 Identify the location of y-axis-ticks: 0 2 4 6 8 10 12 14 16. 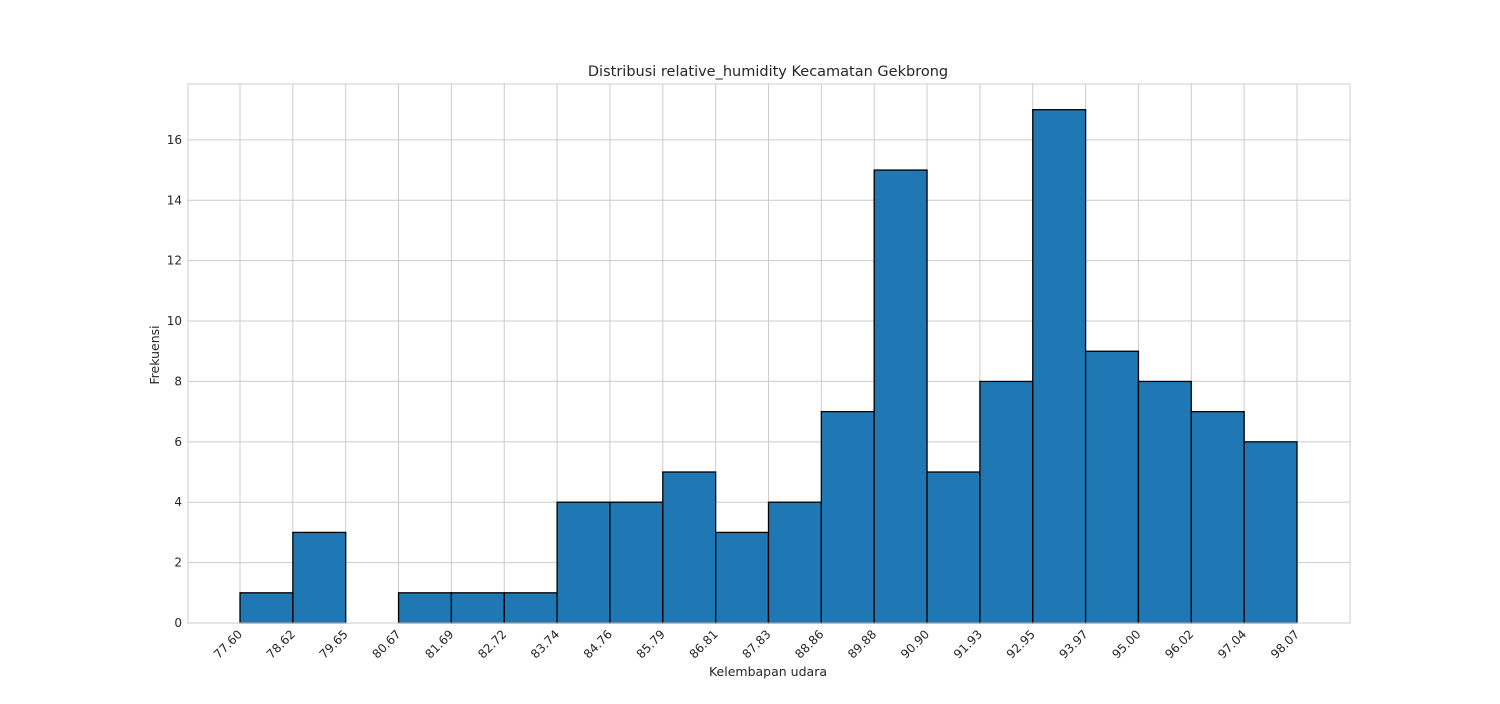
(174, 381).